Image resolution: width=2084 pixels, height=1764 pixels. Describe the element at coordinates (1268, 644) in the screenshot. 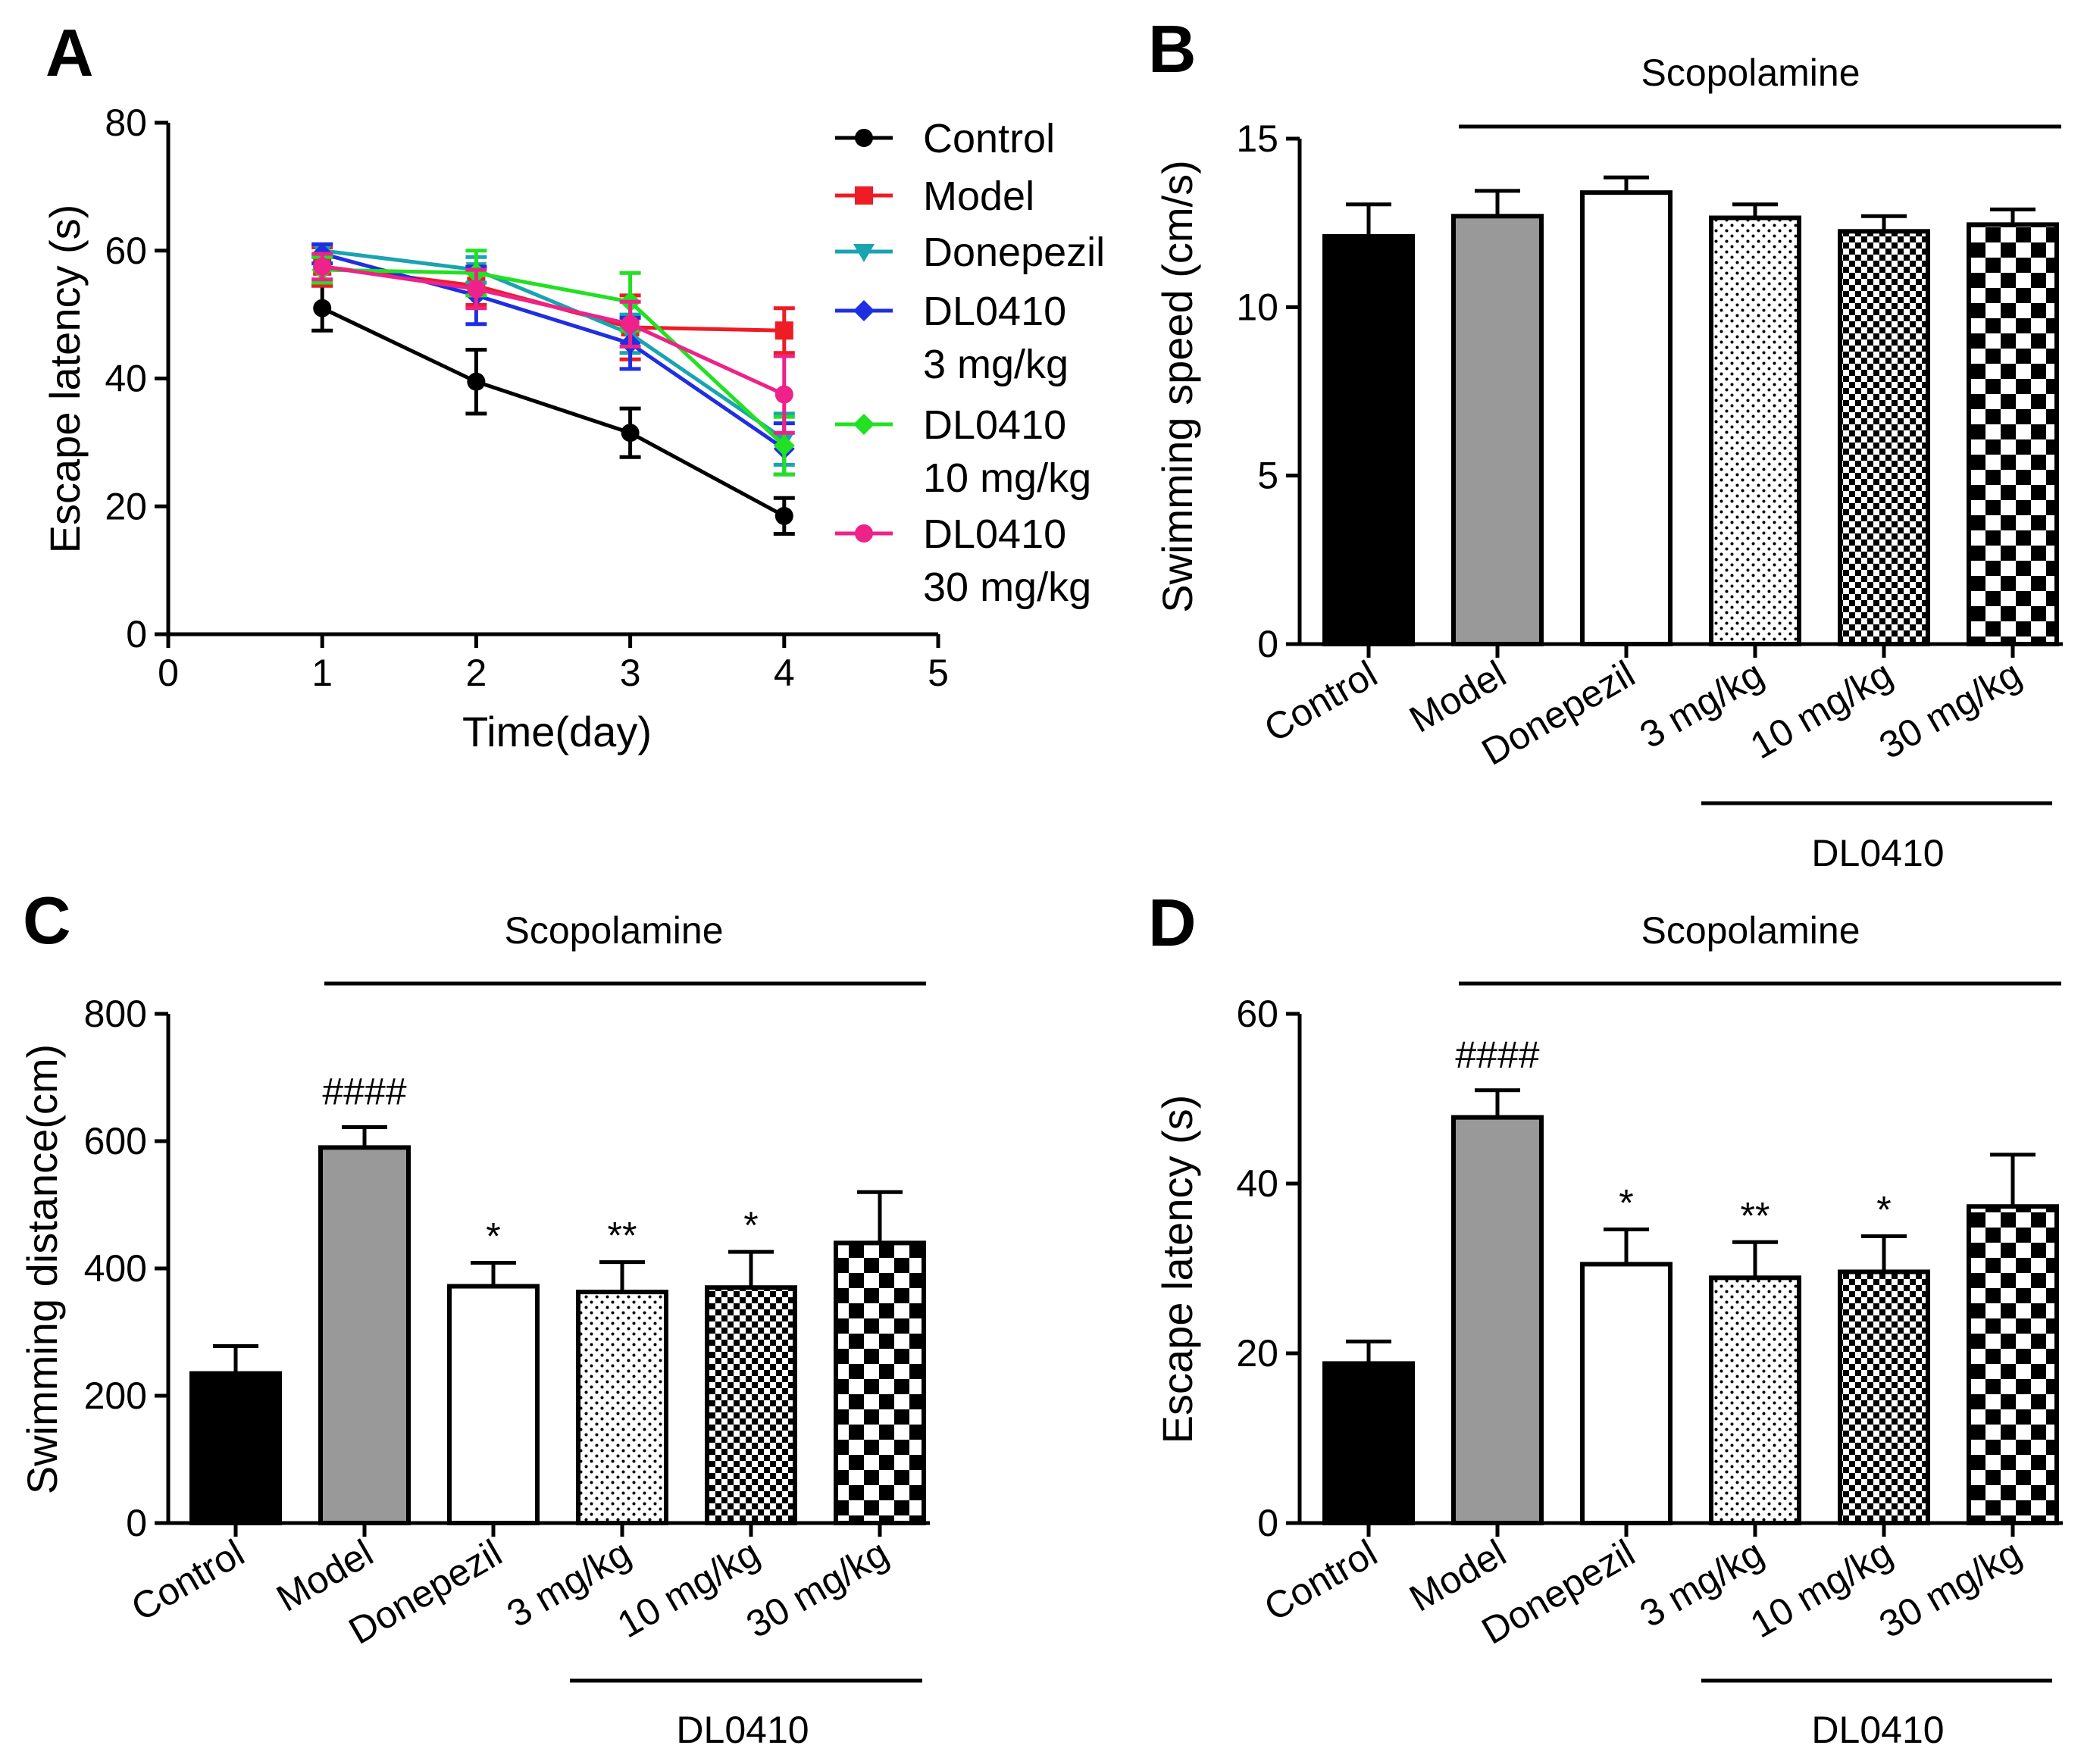

I see `panel-b-y-tick-label: 0` at that location.